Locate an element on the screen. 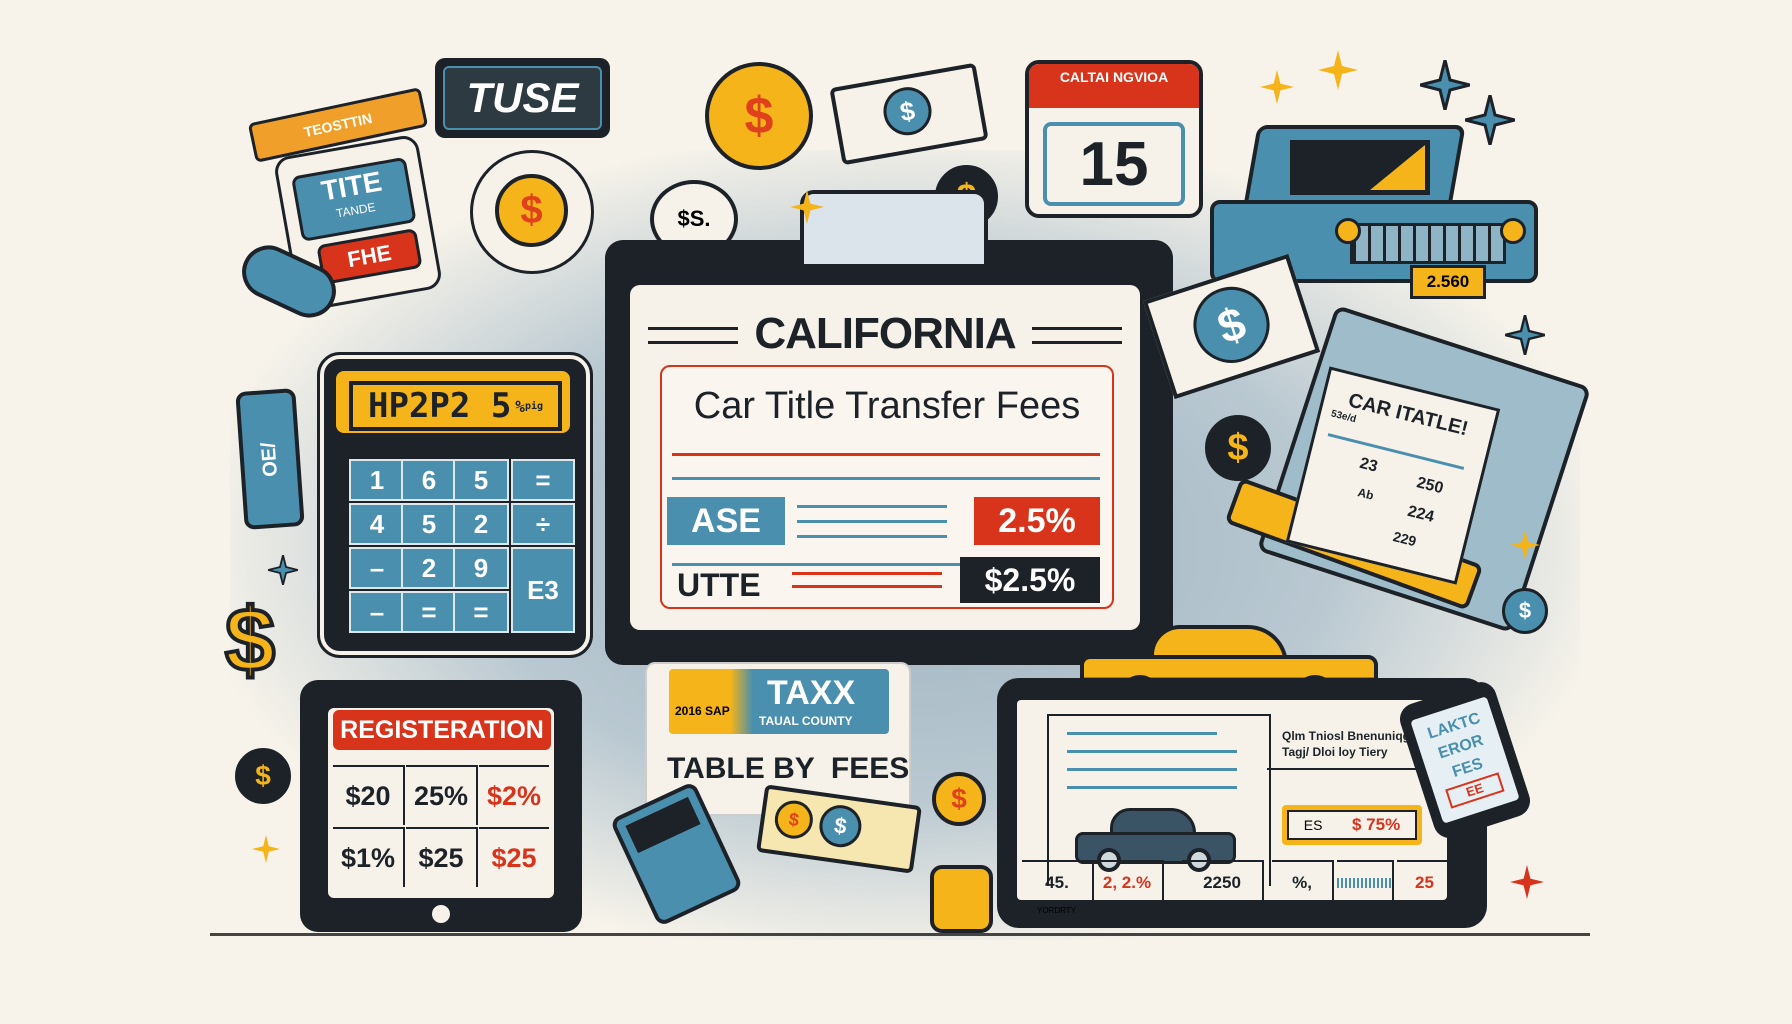 This screenshot has width=1792, height=1024. registration-cell: $25 is located at coordinates (442, 857).